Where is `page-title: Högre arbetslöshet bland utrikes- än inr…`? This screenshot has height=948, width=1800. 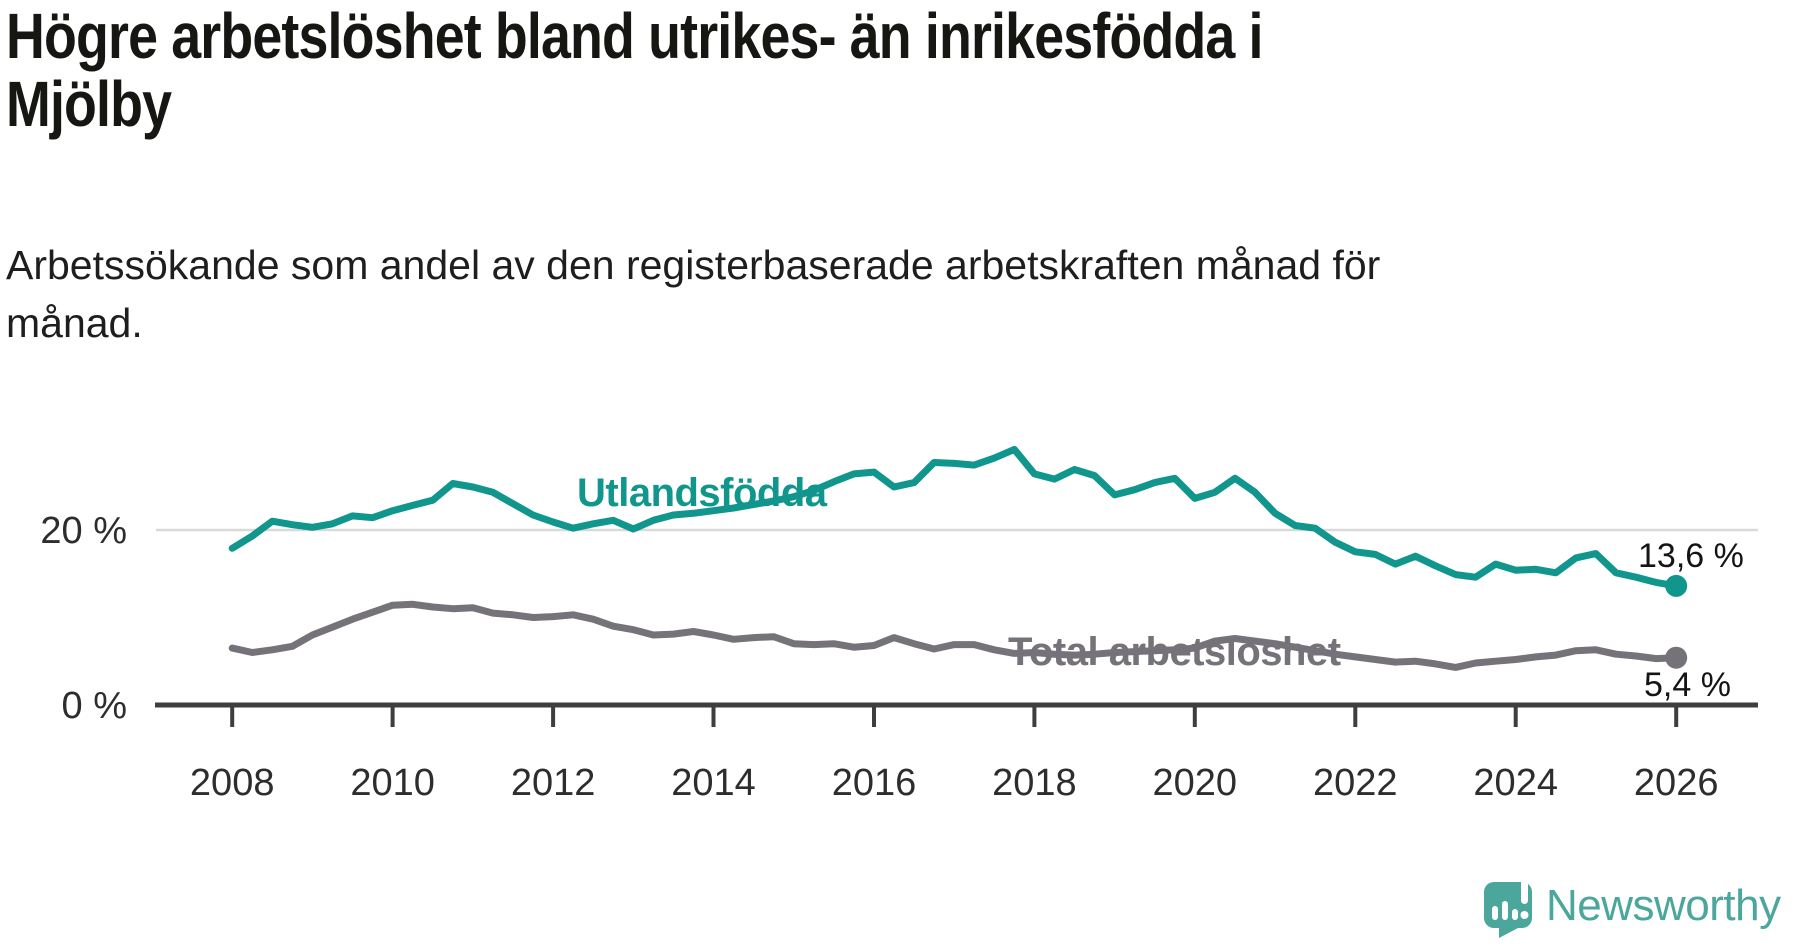
page-title: Högre arbetslöshet bland utrikes- än inr… is located at coordinates (634, 70).